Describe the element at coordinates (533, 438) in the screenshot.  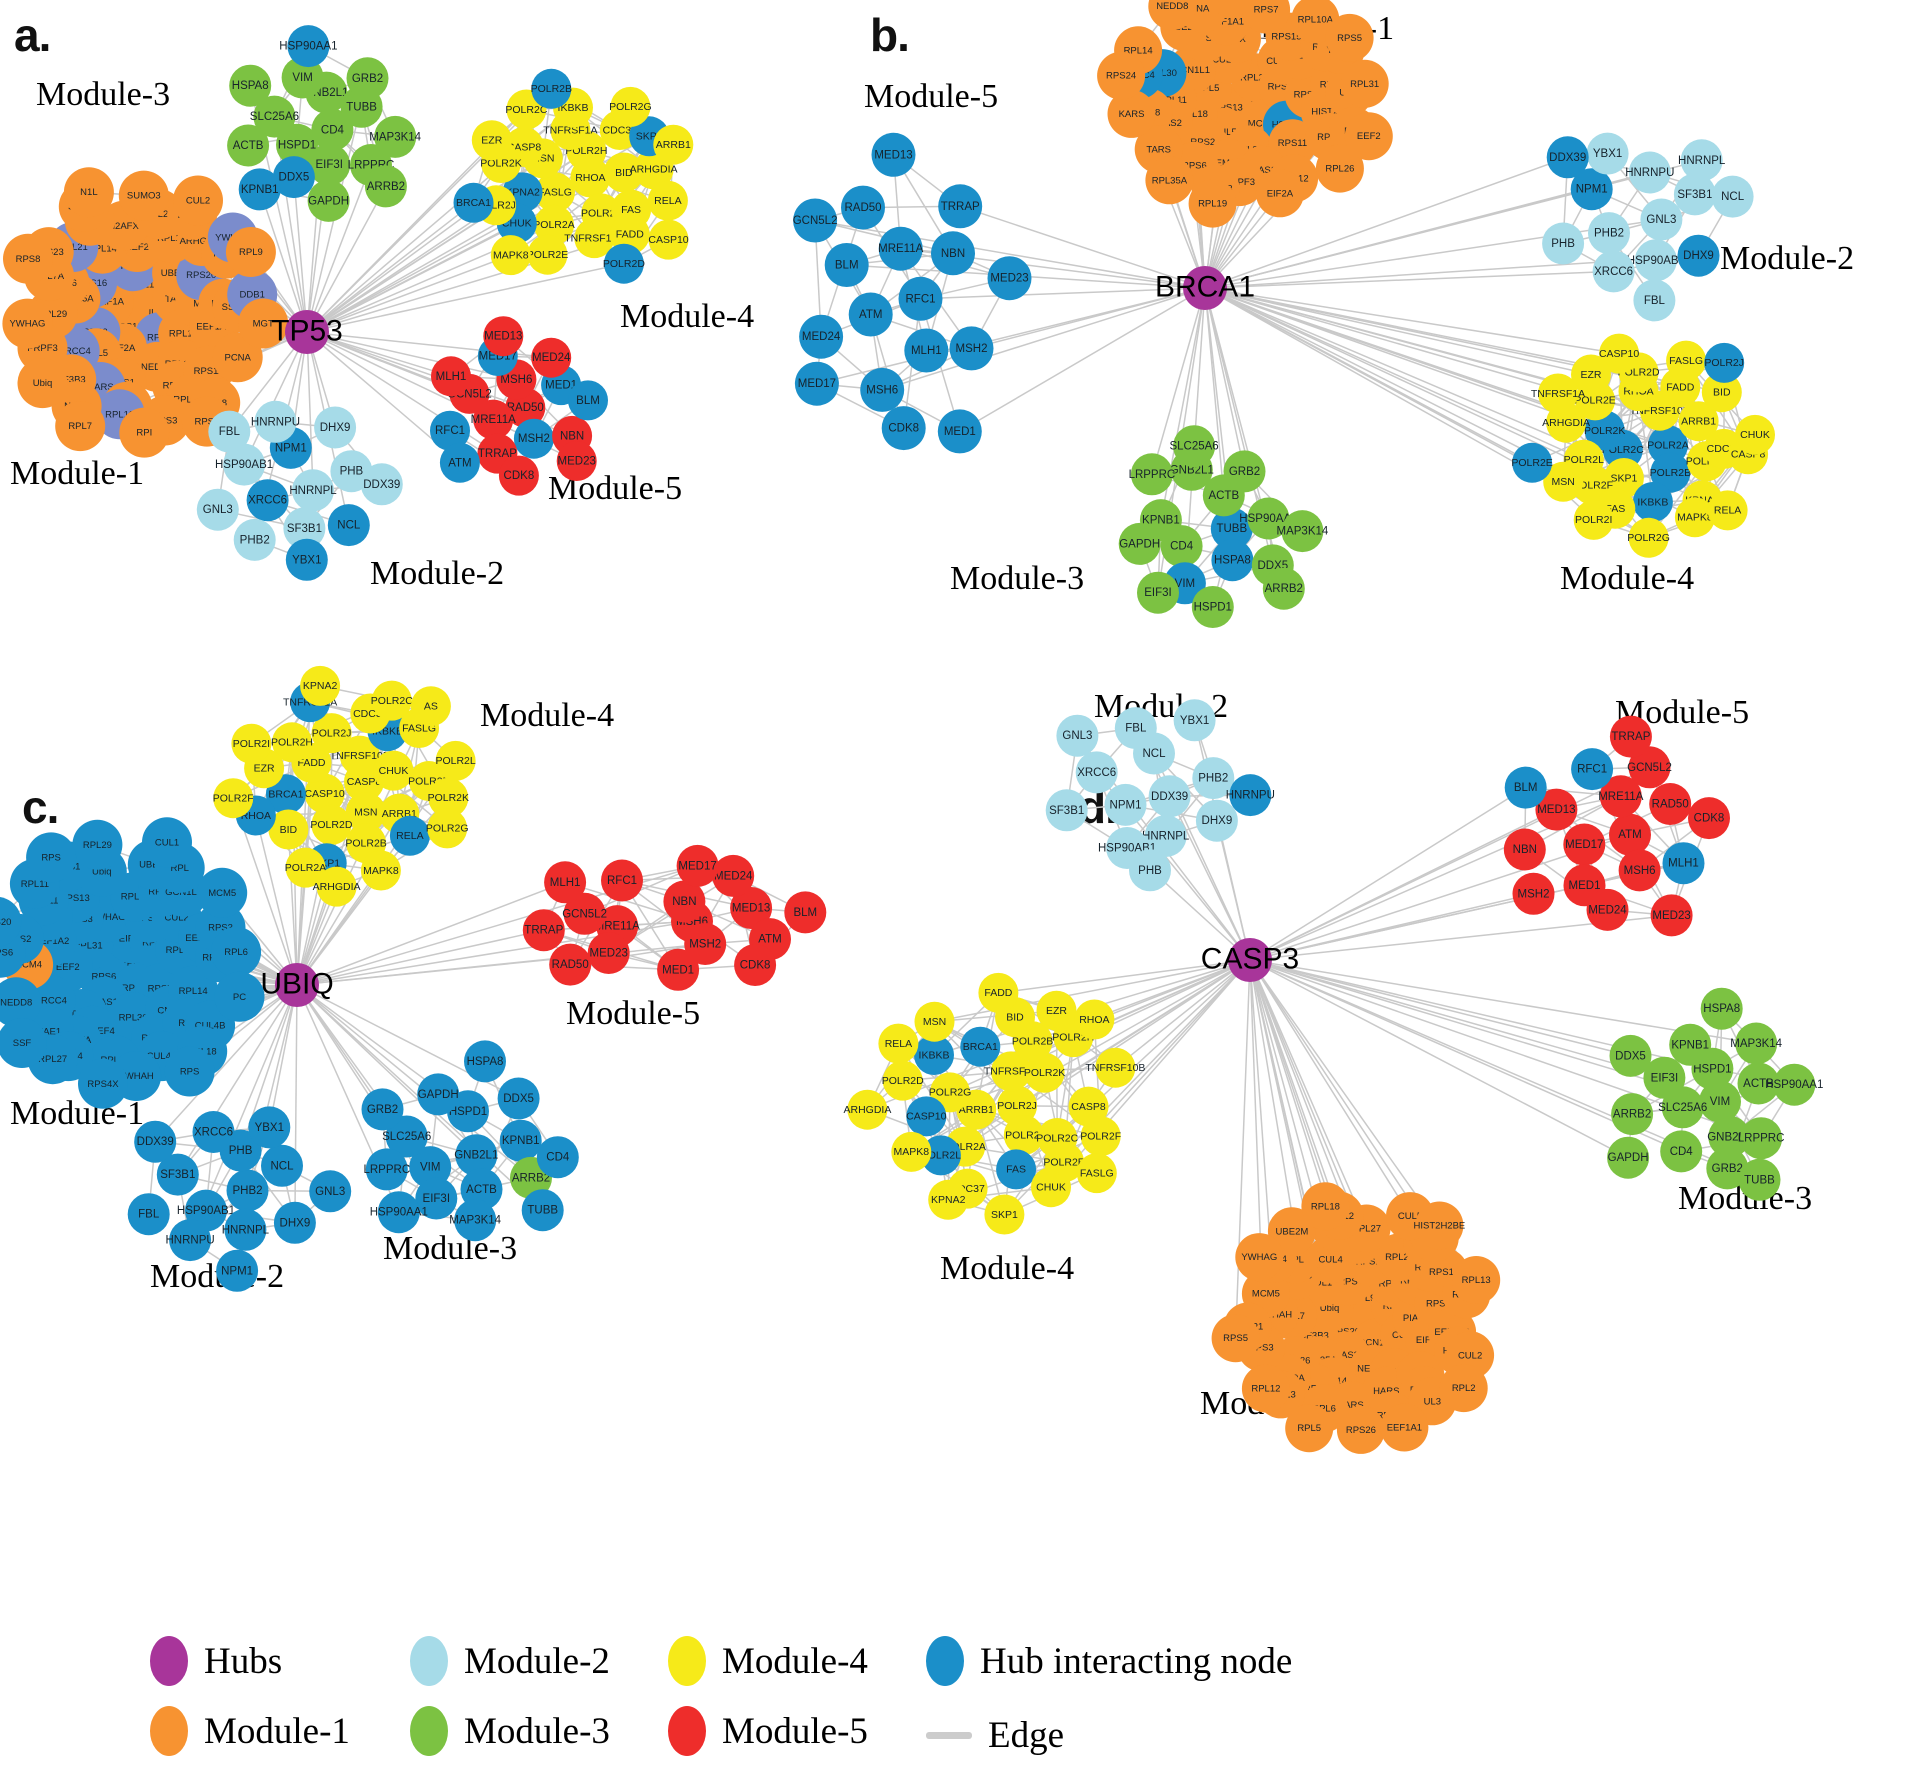
I see `network-node: MSH2` at that location.